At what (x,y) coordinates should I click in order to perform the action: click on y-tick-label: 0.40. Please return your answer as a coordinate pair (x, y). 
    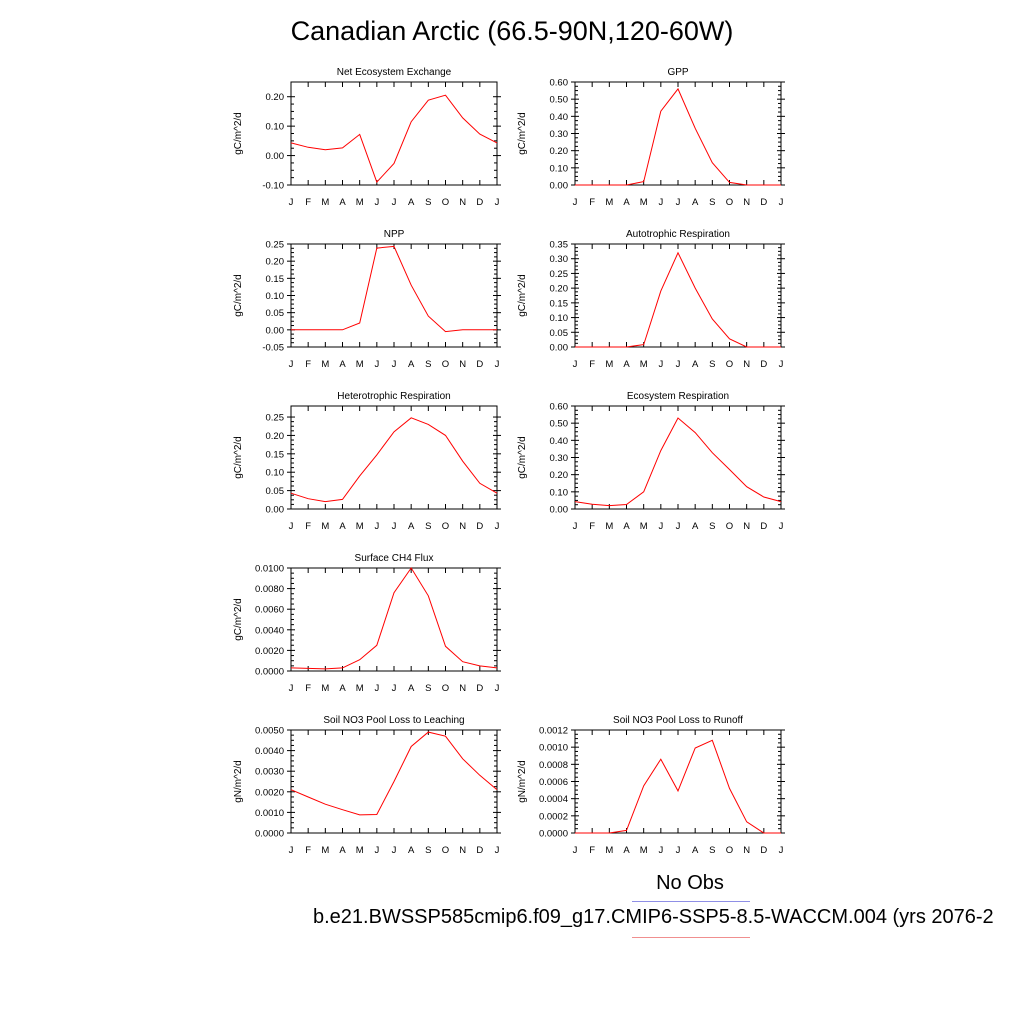
    Looking at the image, I should click on (559, 441).